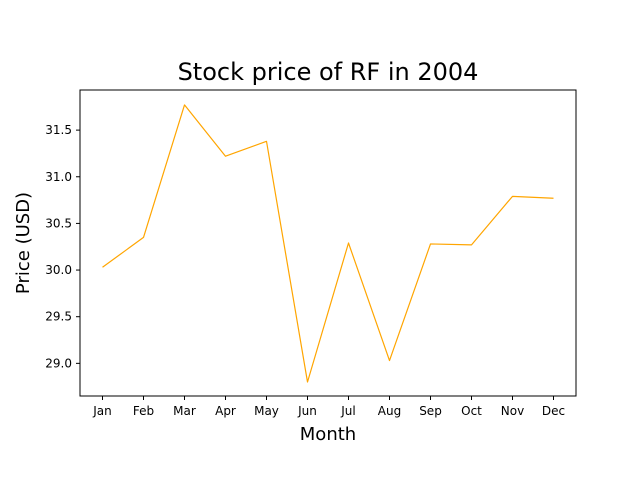 Image resolution: width=640 pixels, height=480 pixels. Describe the element at coordinates (328, 434) in the screenshot. I see `x-axis-label: Month` at that location.